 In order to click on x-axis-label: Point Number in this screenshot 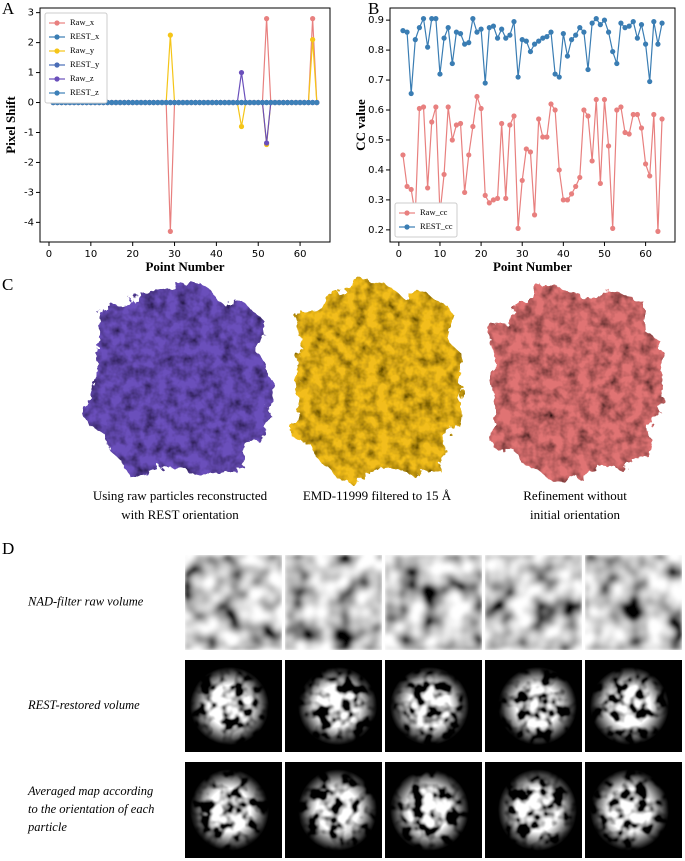, I will do `click(532, 266)`.